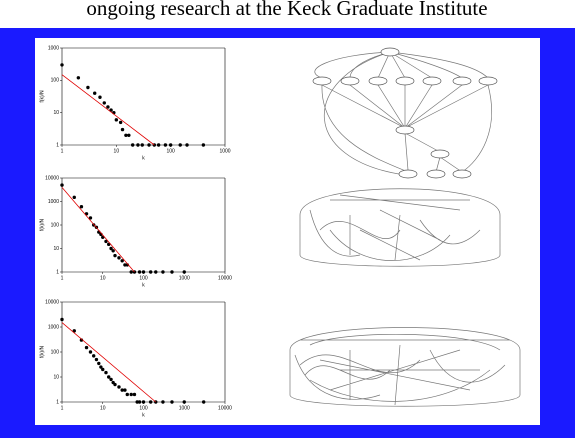 This screenshot has width=575, height=438. What do you see at coordinates (225, 278) in the screenshot?
I see `x-tick-label: 10000` at bounding box center [225, 278].